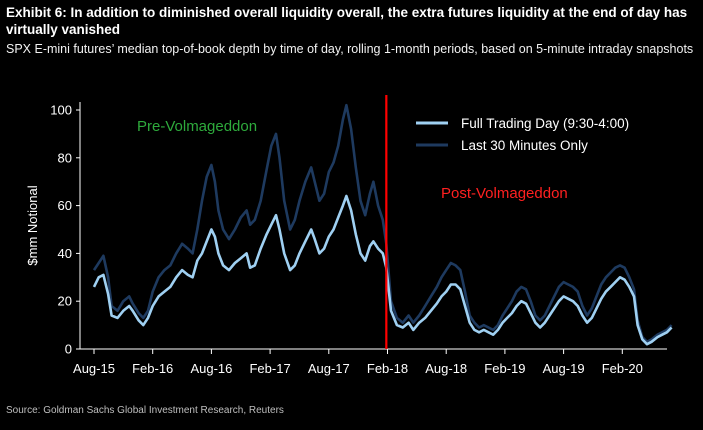 Image resolution: width=703 pixels, height=430 pixels. What do you see at coordinates (622, 368) in the screenshot?
I see `x-tick-label: Feb-20` at bounding box center [622, 368].